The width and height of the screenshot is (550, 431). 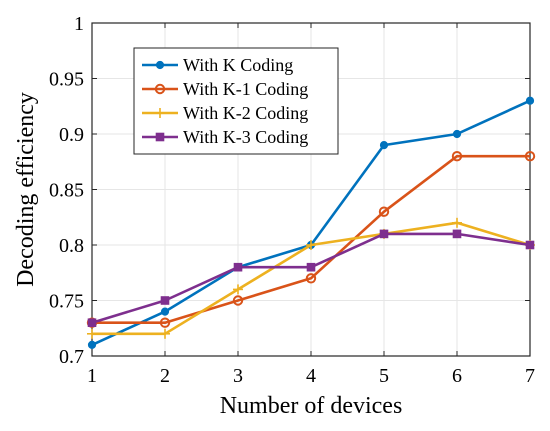 I want to click on y-tick-label: 0.9, so click(x=71, y=135).